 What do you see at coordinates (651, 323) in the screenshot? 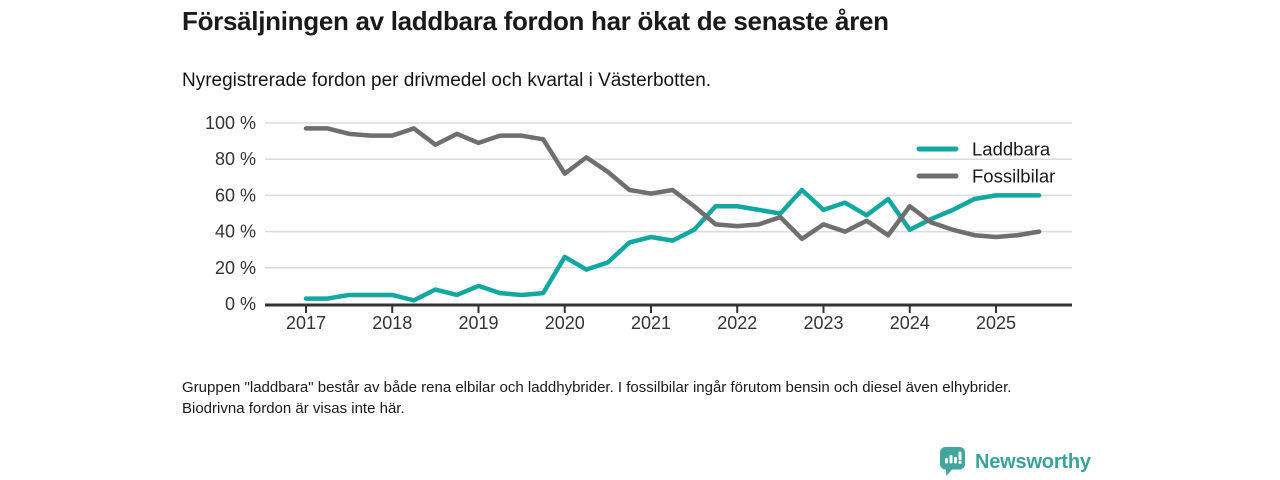
I see `x-axis-tick-label: 2021` at bounding box center [651, 323].